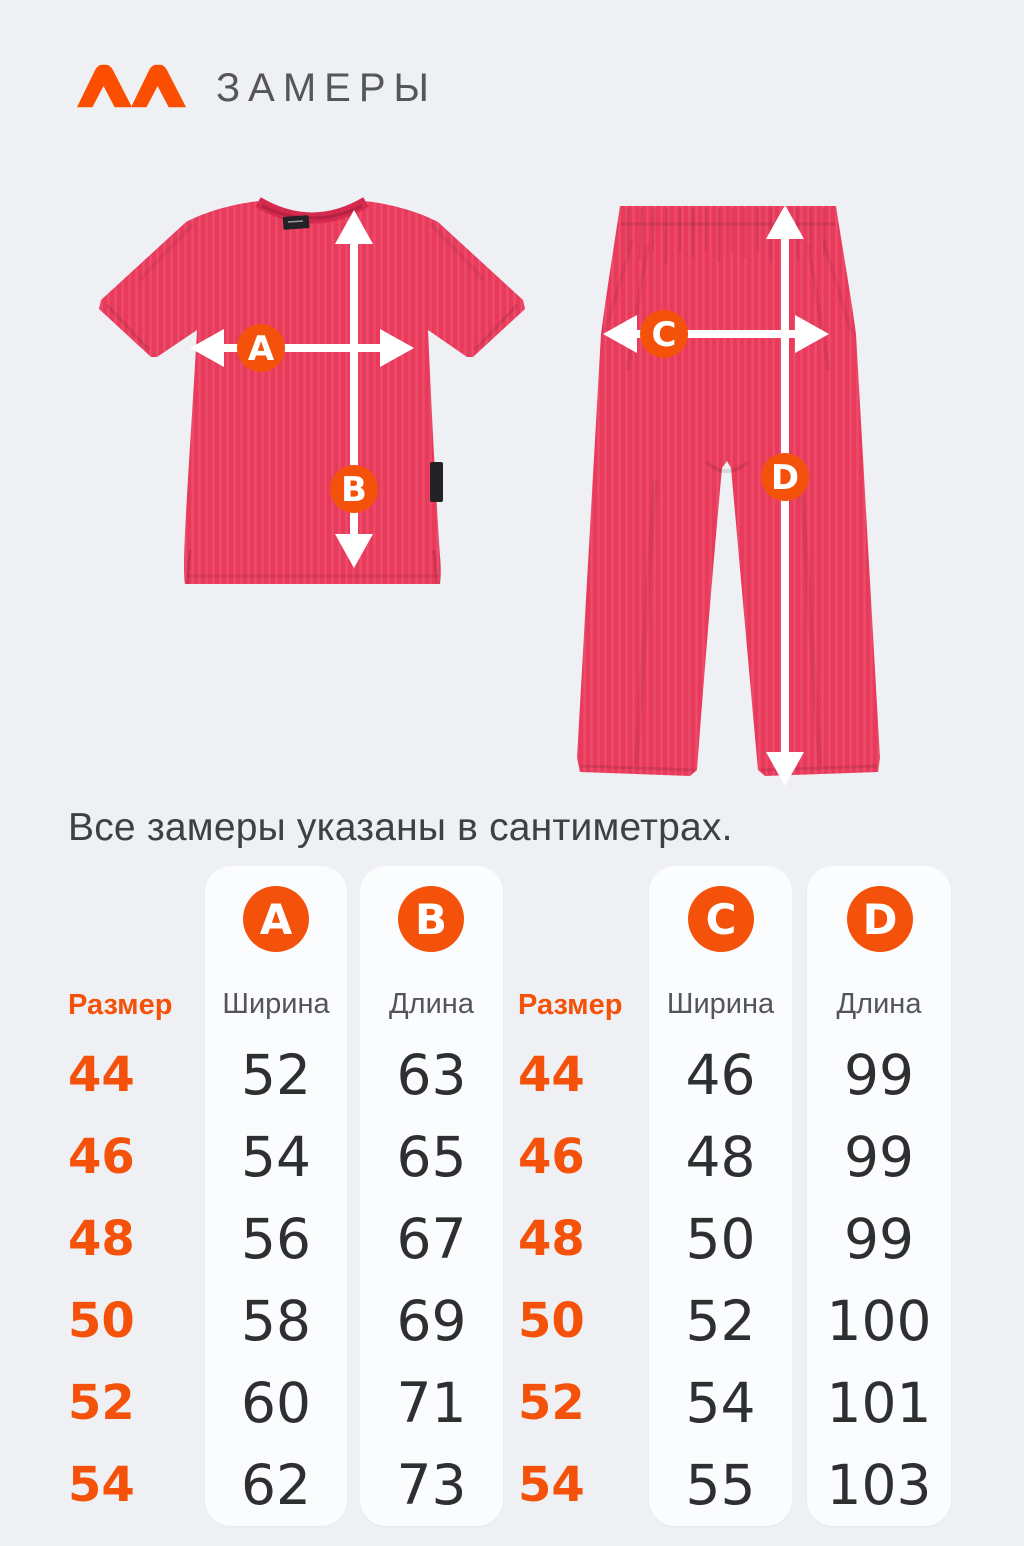  What do you see at coordinates (512, 1321) in the screenshot?
I see `table-row: 50 58 69 50 52 100` at bounding box center [512, 1321].